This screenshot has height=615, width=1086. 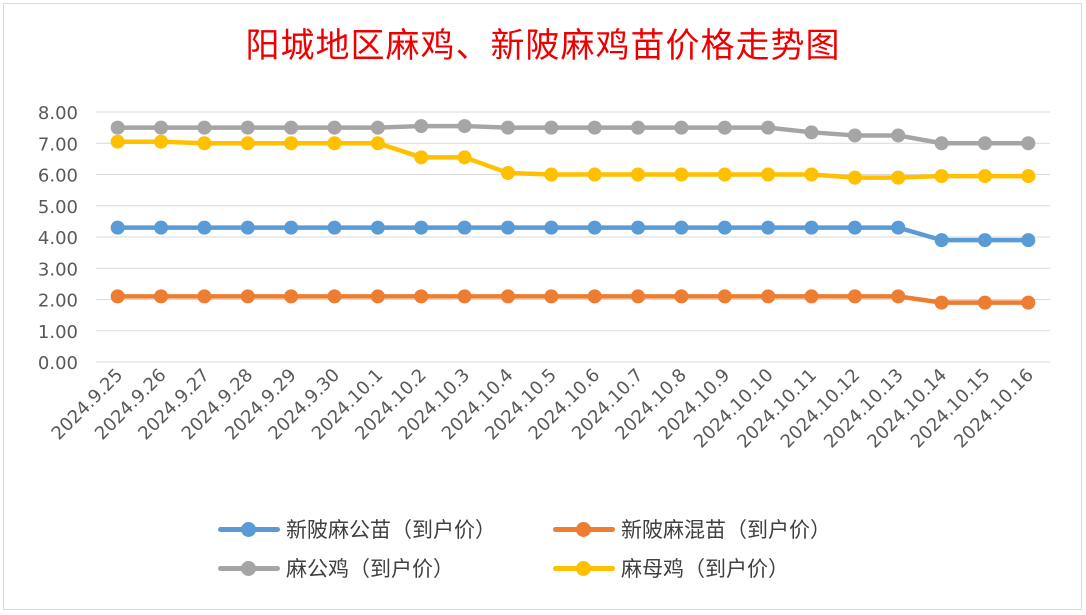 I want to click on legend-label: 新陂麻混苗（到户价）, so click(x=726, y=530).